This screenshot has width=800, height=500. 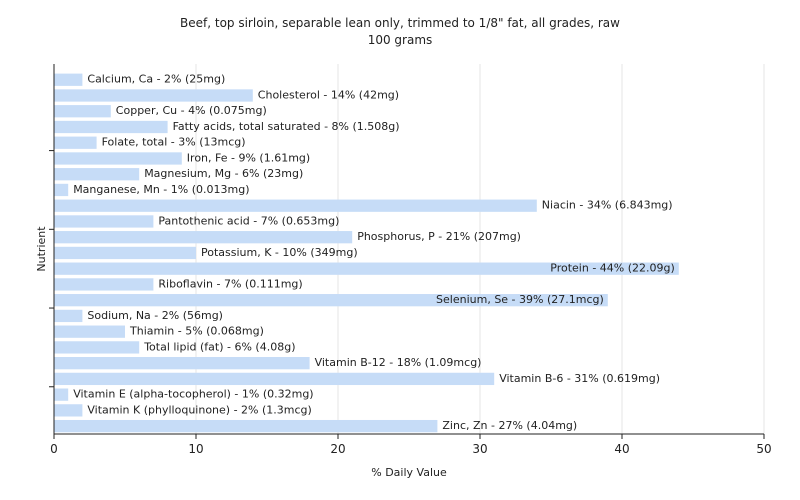 What do you see at coordinates (328, 94) in the screenshot?
I see `bar-label: Cholesterol - 14% (42mg)` at bounding box center [328, 94].